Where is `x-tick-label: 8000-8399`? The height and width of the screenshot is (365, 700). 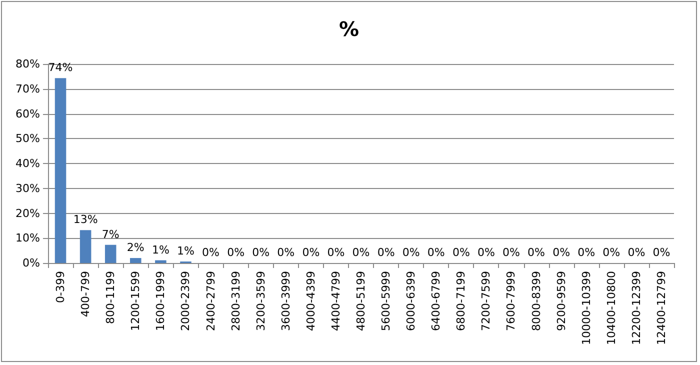 x-tick-label: 8000-8399 is located at coordinates (536, 301).